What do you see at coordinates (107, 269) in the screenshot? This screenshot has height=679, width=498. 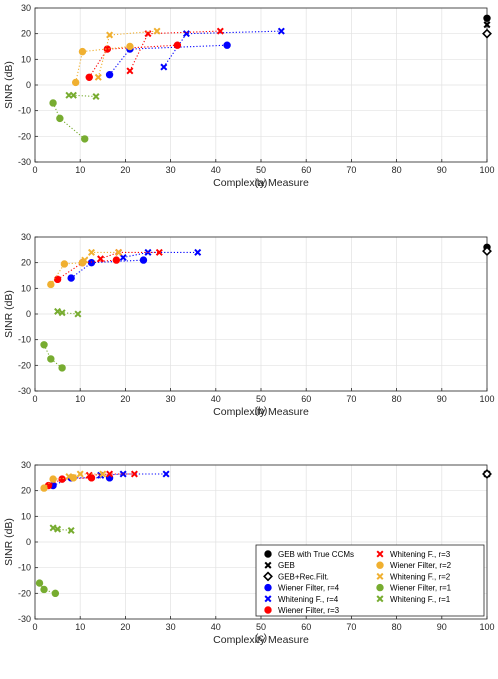 I see `series-3-group` at bounding box center [107, 269].